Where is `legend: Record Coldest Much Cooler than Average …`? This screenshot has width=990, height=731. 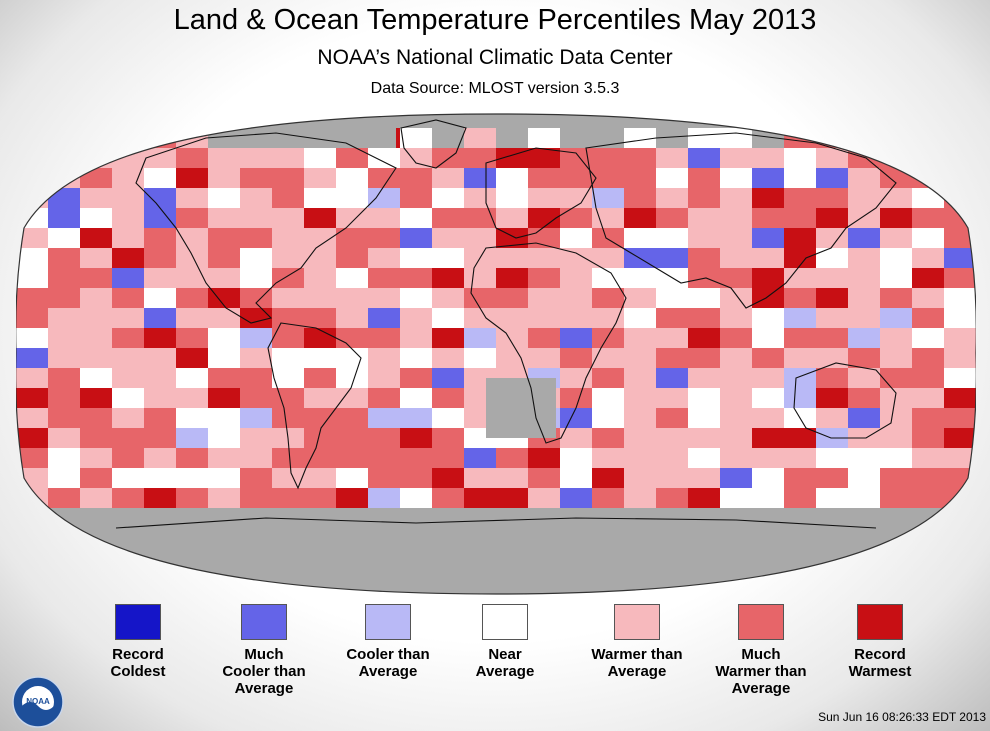
legend: Record Coldest Much Cooler than Average … is located at coordinates (495, 654).